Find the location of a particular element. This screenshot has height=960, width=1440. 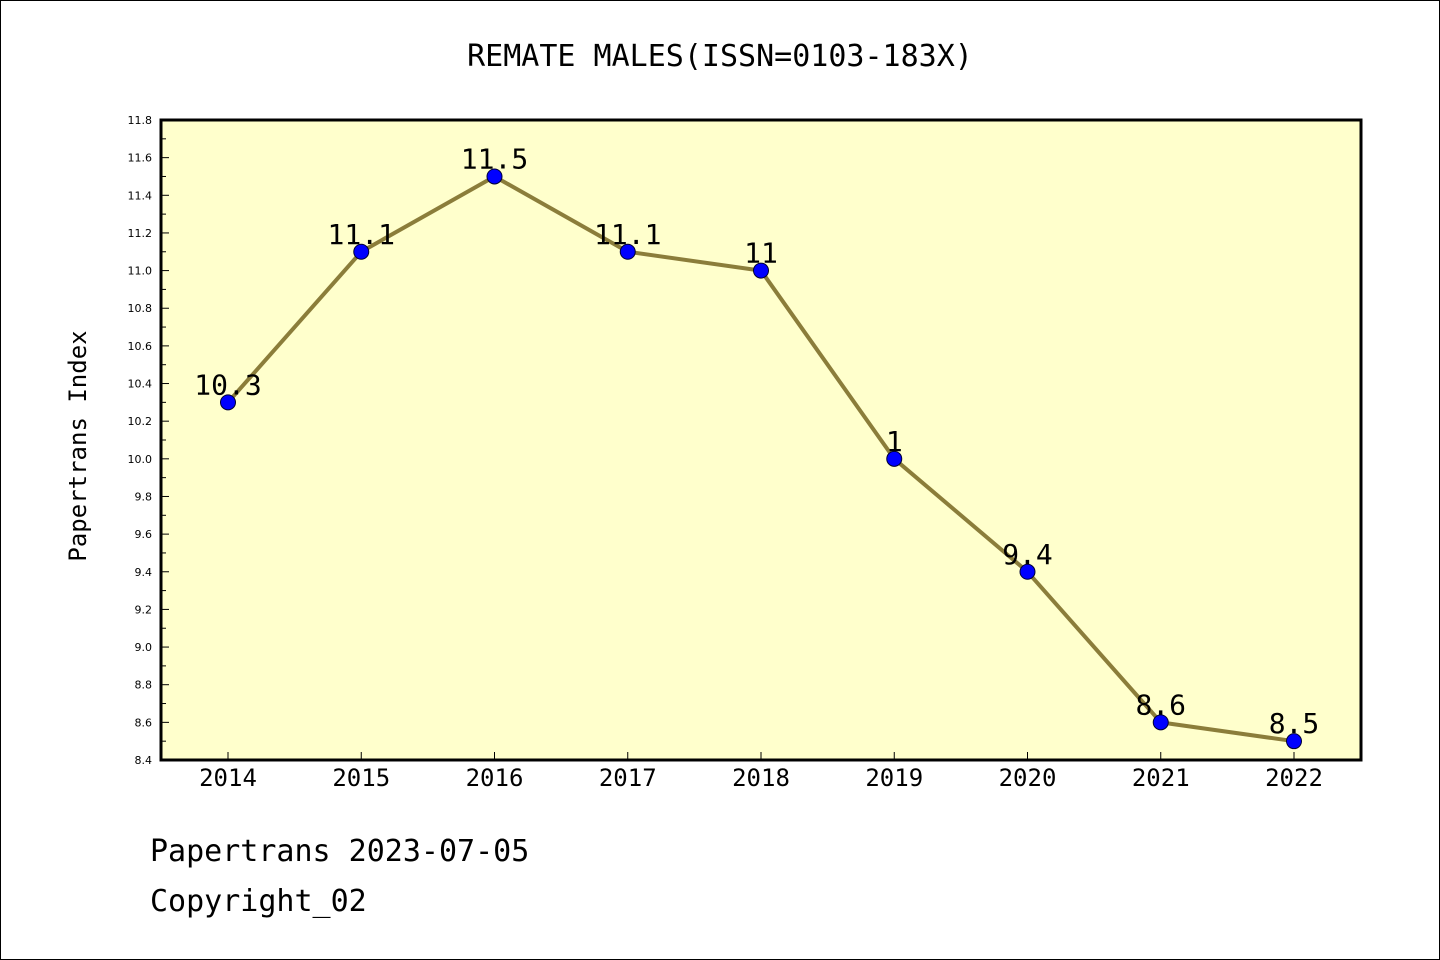

data-label: 11.5 is located at coordinates (494, 158).